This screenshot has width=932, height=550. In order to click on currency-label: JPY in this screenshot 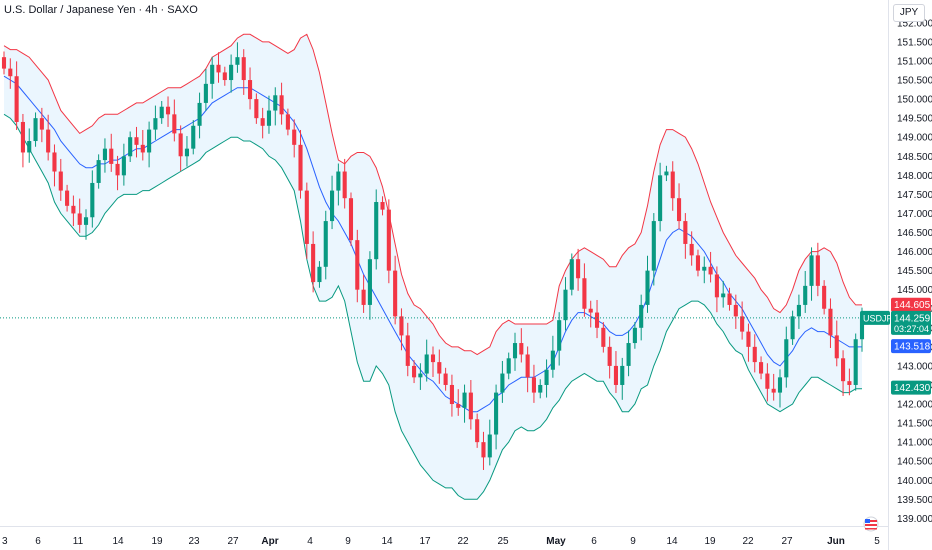, I will do `click(909, 13)`.